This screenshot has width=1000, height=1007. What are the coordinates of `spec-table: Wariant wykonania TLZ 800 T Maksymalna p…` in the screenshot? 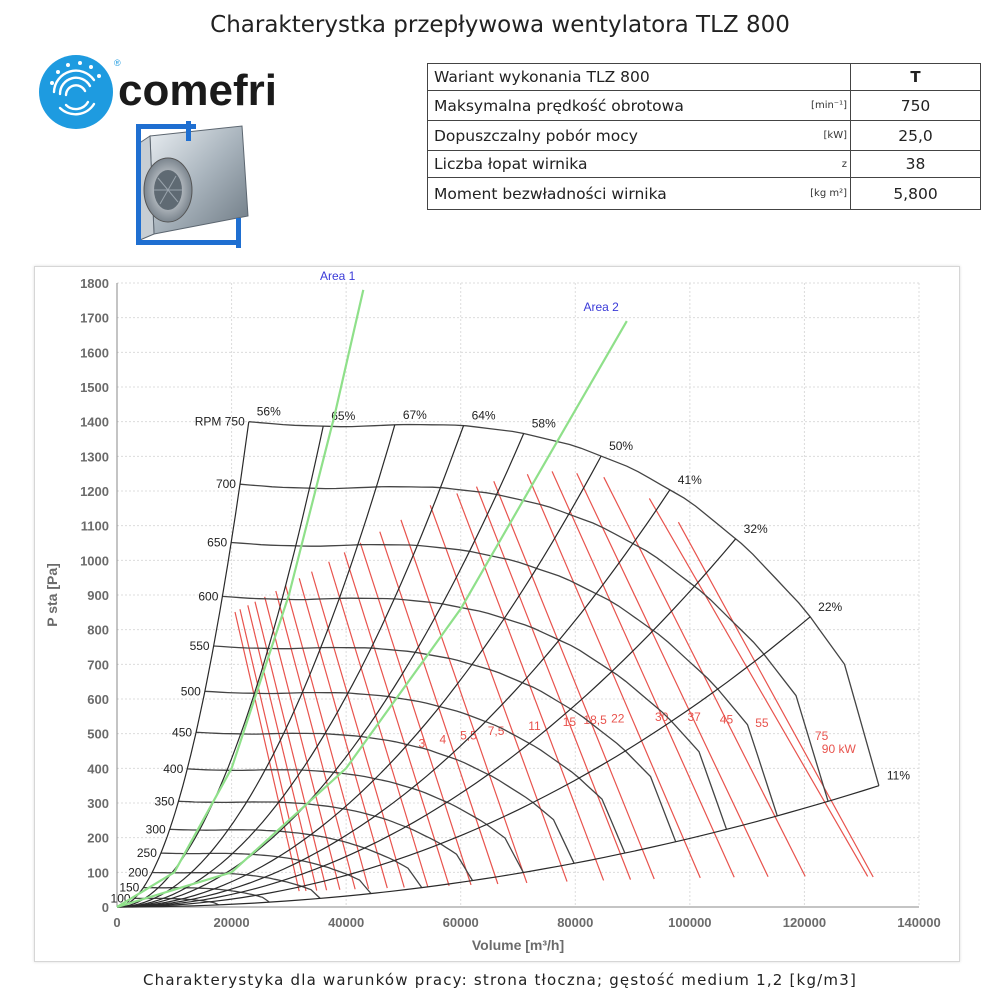 It's located at (704, 136).